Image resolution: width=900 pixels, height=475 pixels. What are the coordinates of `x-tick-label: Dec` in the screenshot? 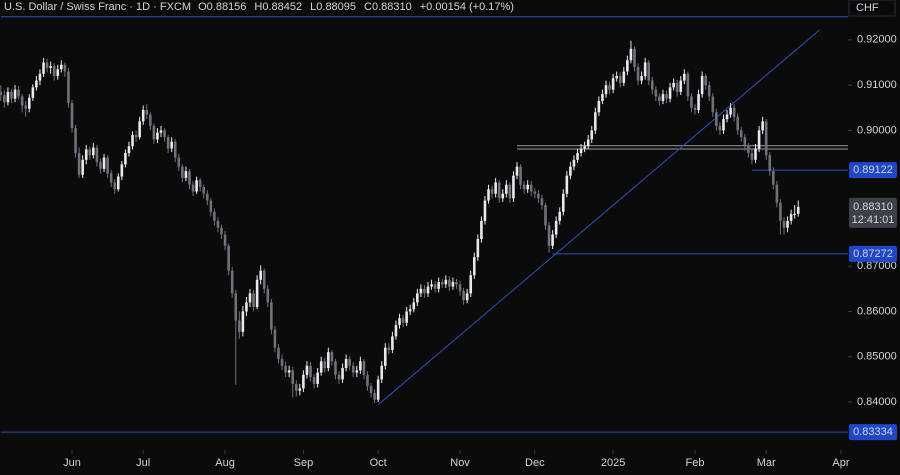 It's located at (535, 463).